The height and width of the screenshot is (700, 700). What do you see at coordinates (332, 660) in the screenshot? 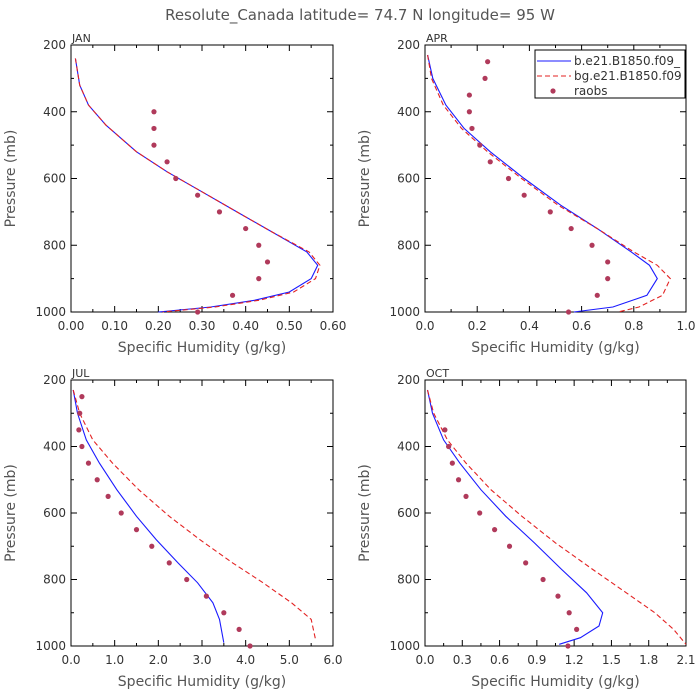
I see `x-tick-label: 6.0` at bounding box center [332, 660].